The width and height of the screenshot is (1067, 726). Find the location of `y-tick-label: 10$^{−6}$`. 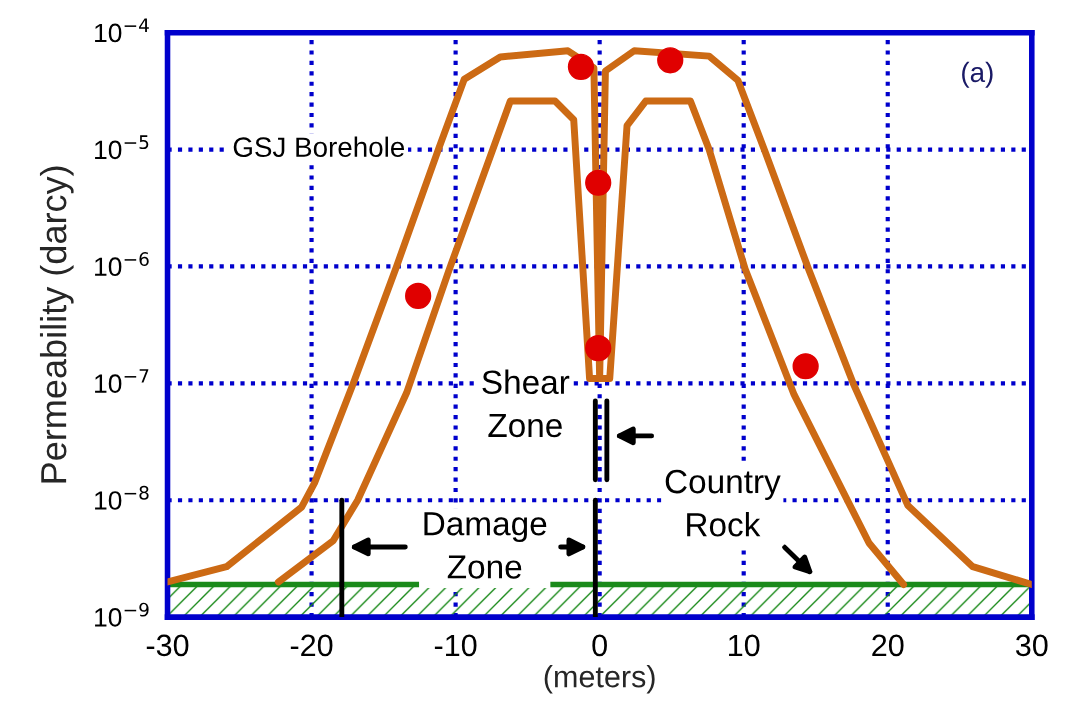

y-tick-label: 10$^{−6}$ is located at coordinates (122, 264).